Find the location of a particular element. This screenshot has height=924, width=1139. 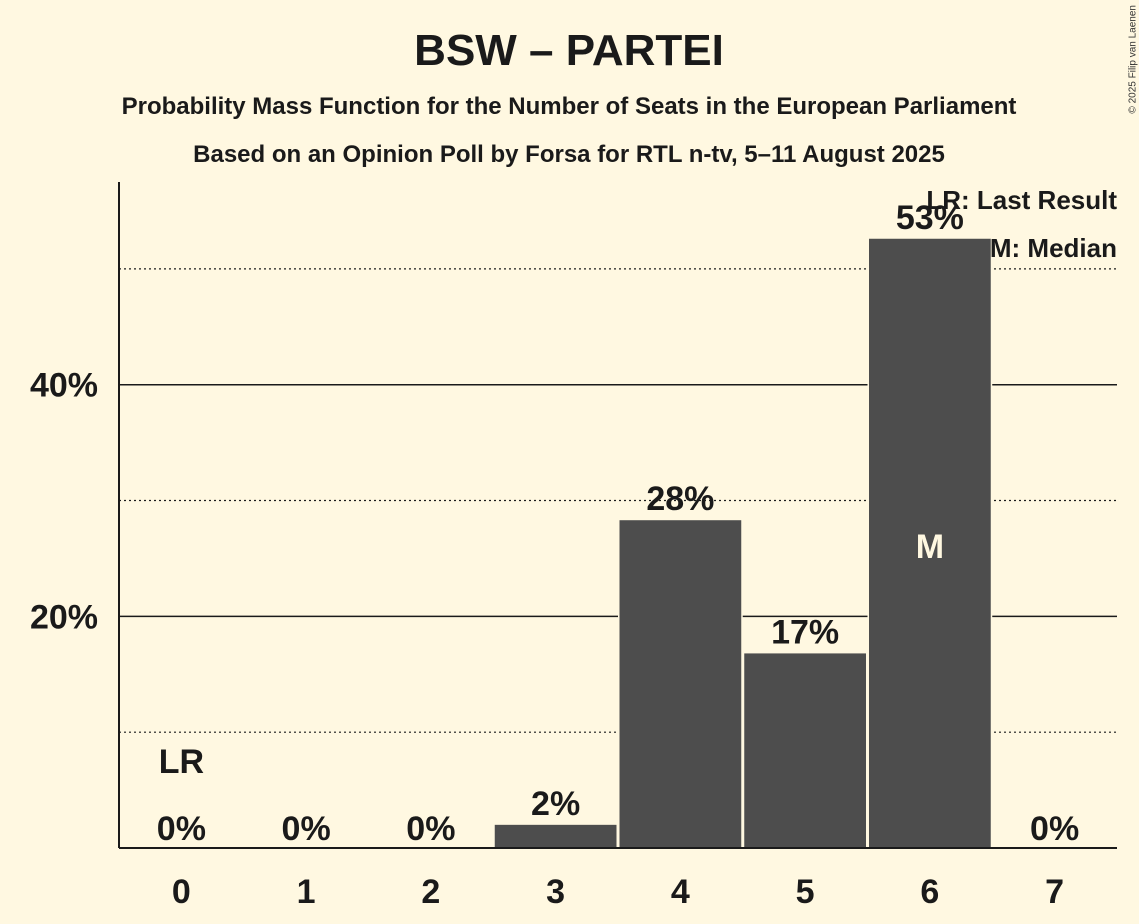

legend-median: M: Median is located at coordinates (1053, 248).